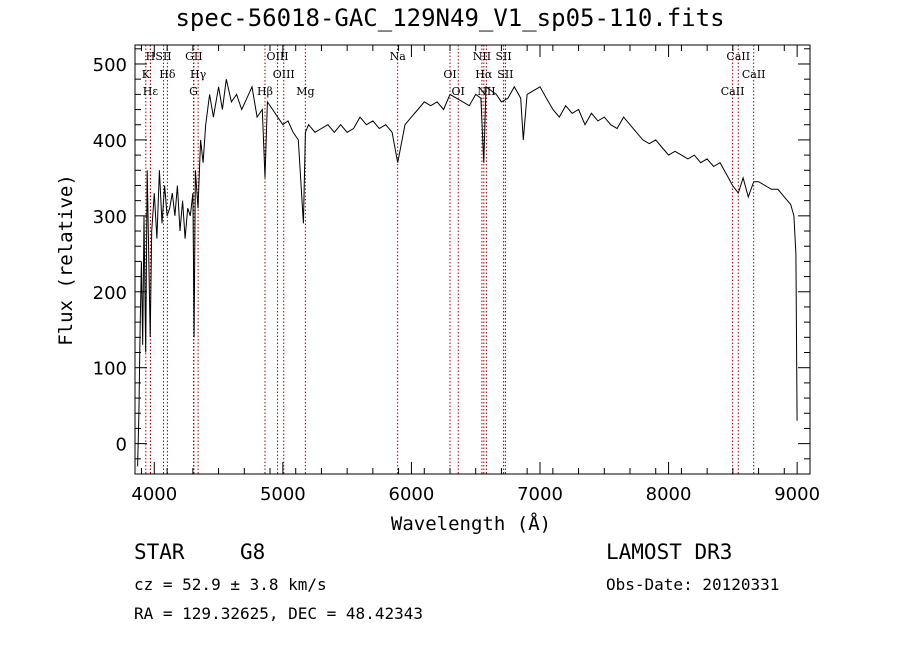 This screenshot has width=900, height=649. Describe the element at coordinates (159, 552) in the screenshot. I see `object-class: STAR` at that location.